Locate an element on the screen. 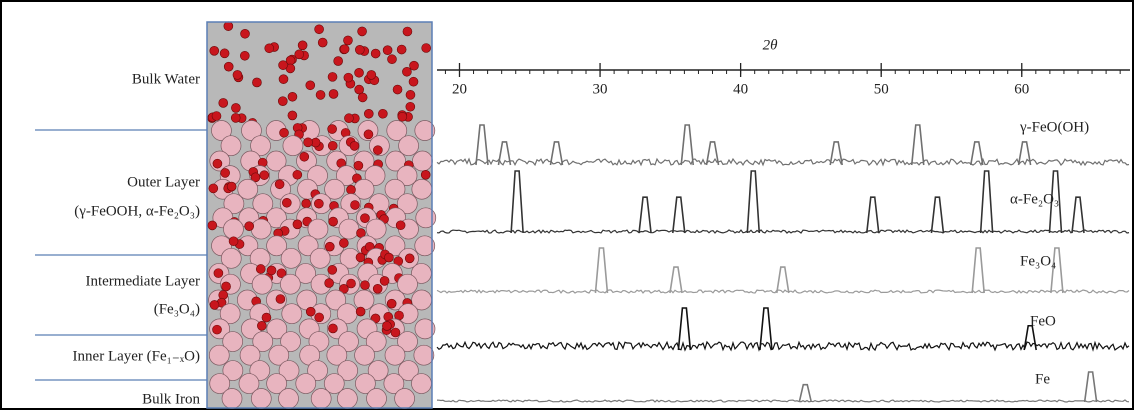 The image size is (1134, 410). x-tick-label: 40 is located at coordinates (740, 89).